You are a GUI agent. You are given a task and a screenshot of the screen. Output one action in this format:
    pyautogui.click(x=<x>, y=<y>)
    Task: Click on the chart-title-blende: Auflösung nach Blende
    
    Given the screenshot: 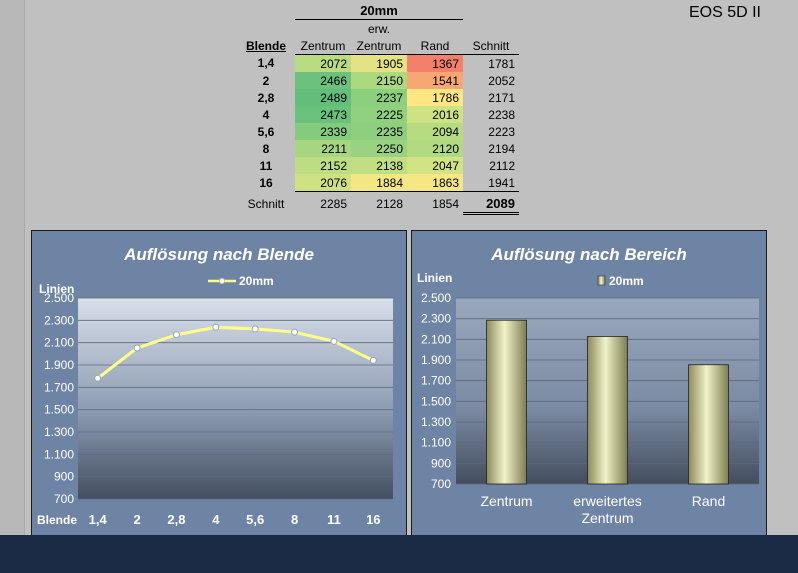 What is the action you would take?
    pyautogui.click(x=219, y=254)
    